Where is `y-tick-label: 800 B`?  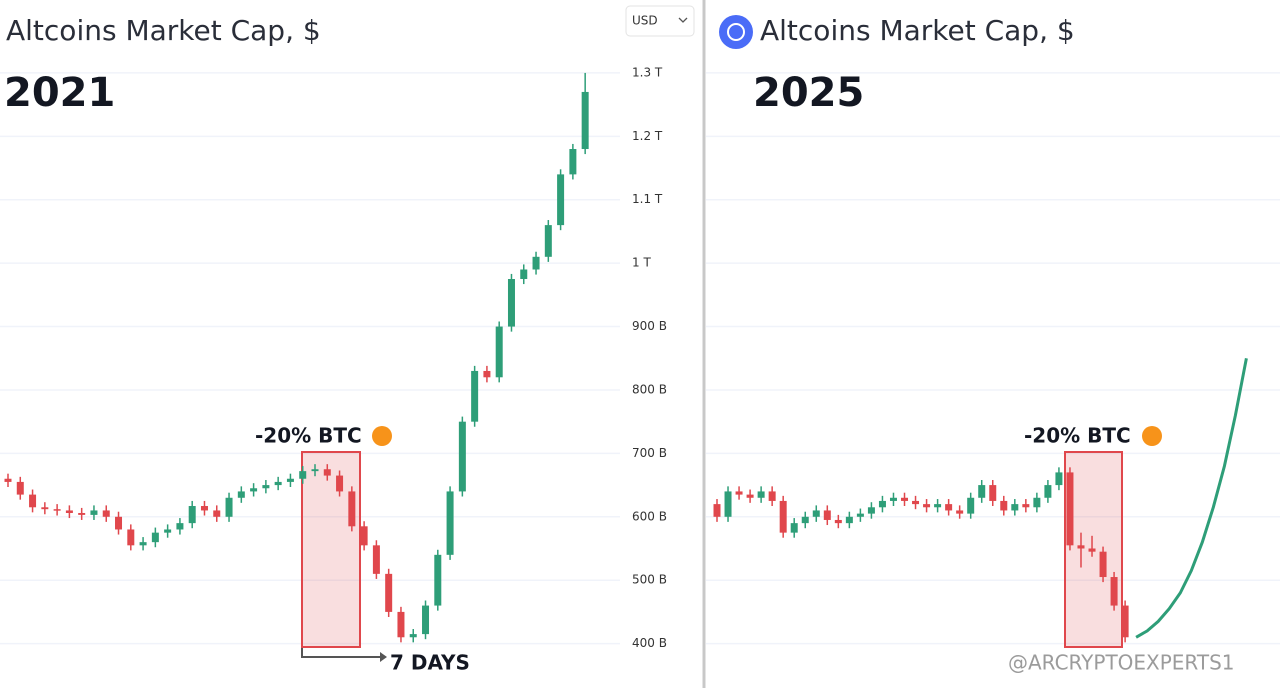
y-tick-label: 800 B is located at coordinates (649, 389).